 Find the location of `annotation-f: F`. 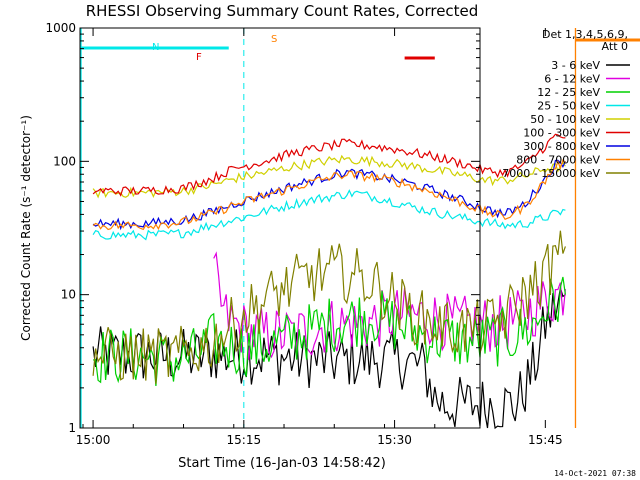

annotation-f: F is located at coordinates (199, 57).